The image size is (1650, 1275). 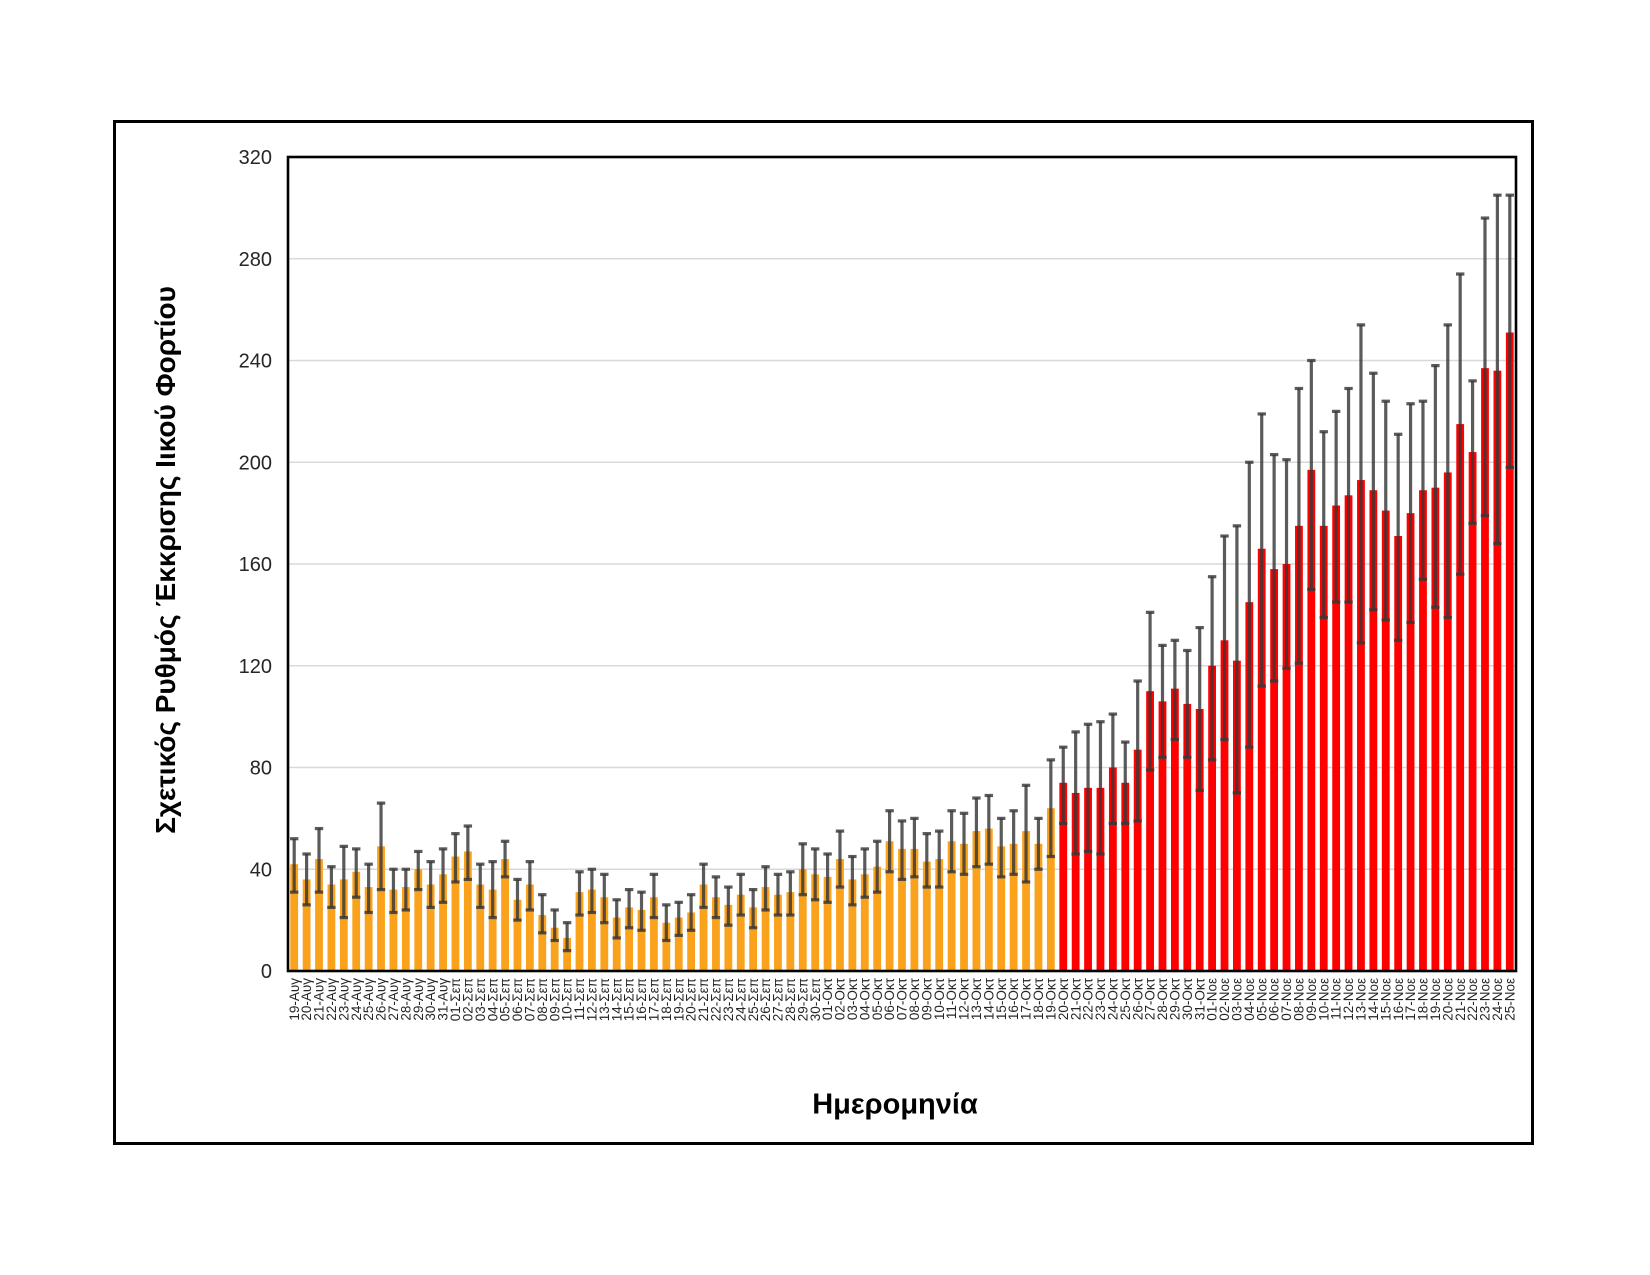 What do you see at coordinates (1026, 998) in the screenshot?
I see `x-tick-label: 17-Οκτ` at bounding box center [1026, 998].